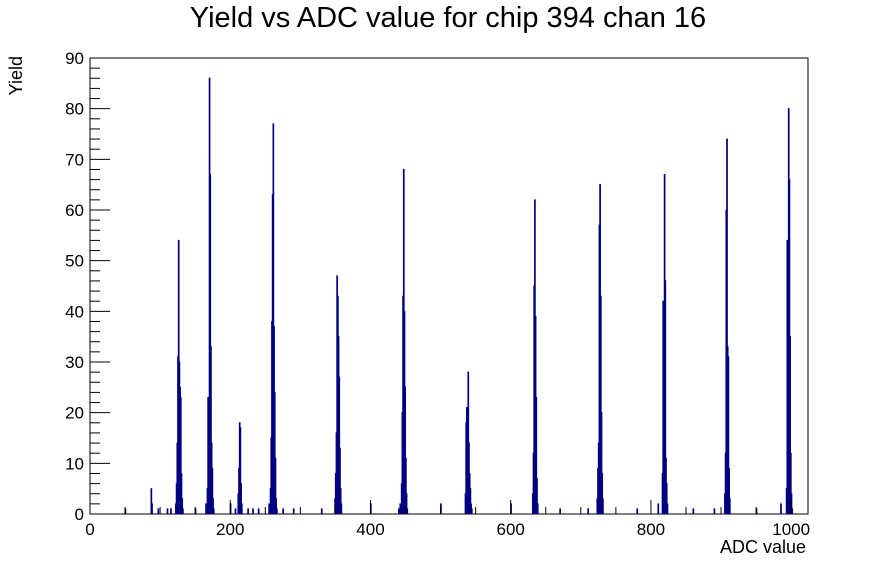 The height and width of the screenshot is (572, 896). What do you see at coordinates (74, 413) in the screenshot?
I see `y-tick-label: 20` at bounding box center [74, 413].